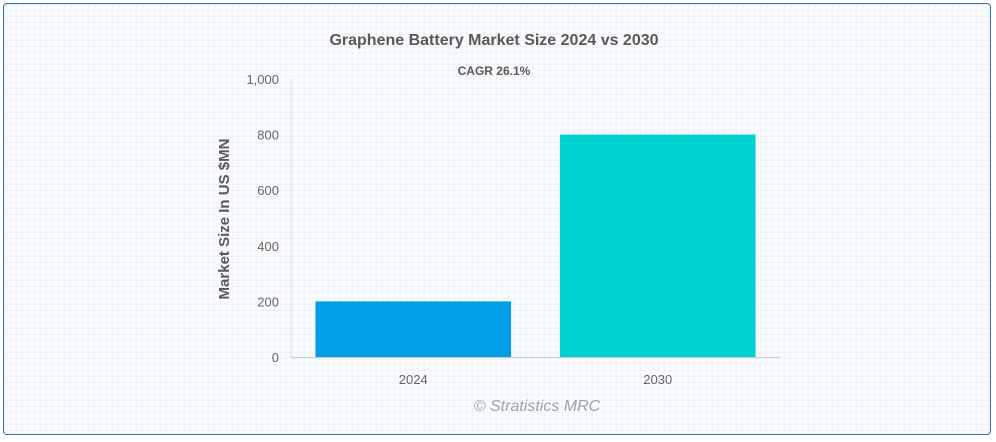 The image size is (996, 442). Describe the element at coordinates (657, 379) in the screenshot. I see `x-tick-label: 2030` at that location.